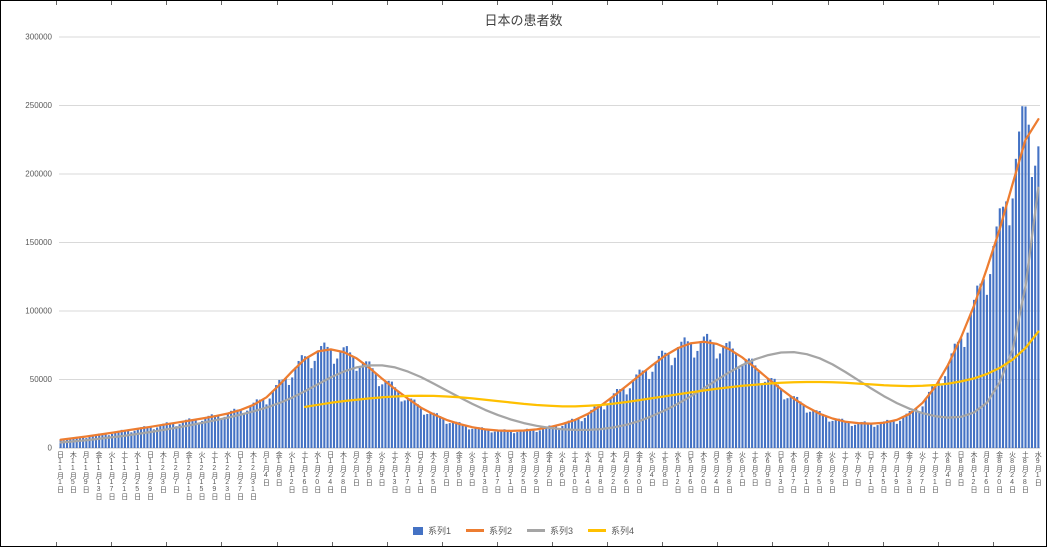  I want to click on svg-text: 200000, so click(38, 174).